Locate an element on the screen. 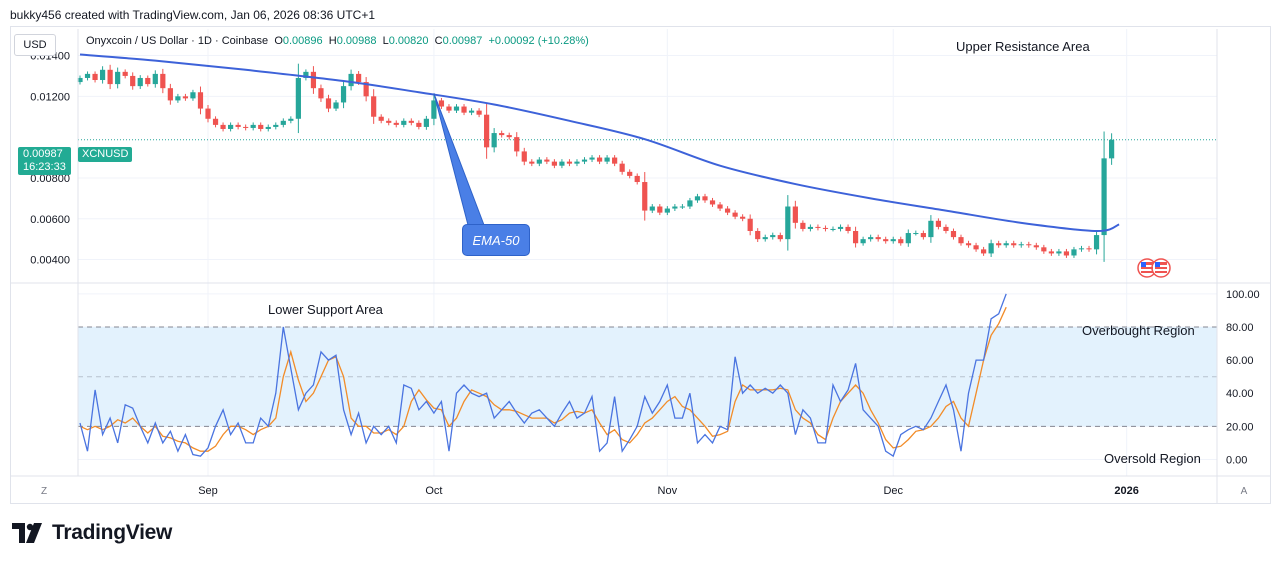 The image size is (1281, 564). legend-low: 0.00820 is located at coordinates (408, 41).